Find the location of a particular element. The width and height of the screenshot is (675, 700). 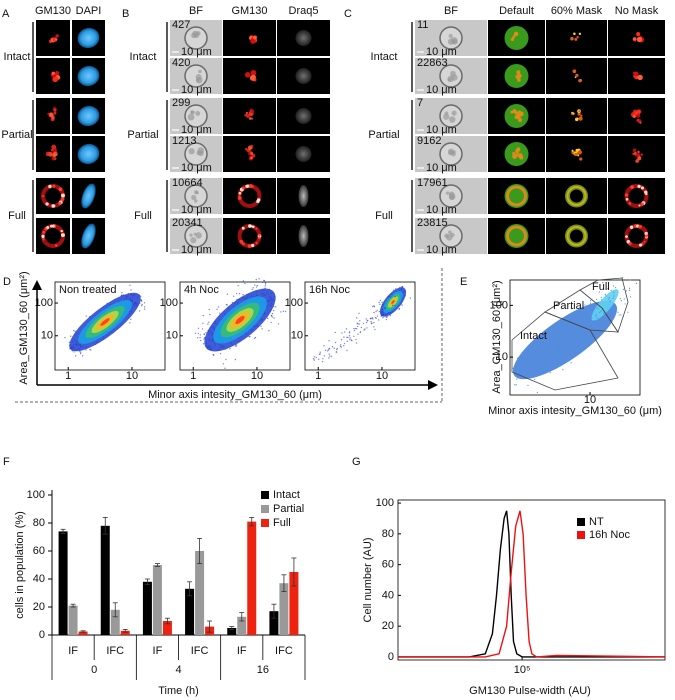

y-axis-label: Area_GM130_60 (μm²) is located at coordinates (497, 336).